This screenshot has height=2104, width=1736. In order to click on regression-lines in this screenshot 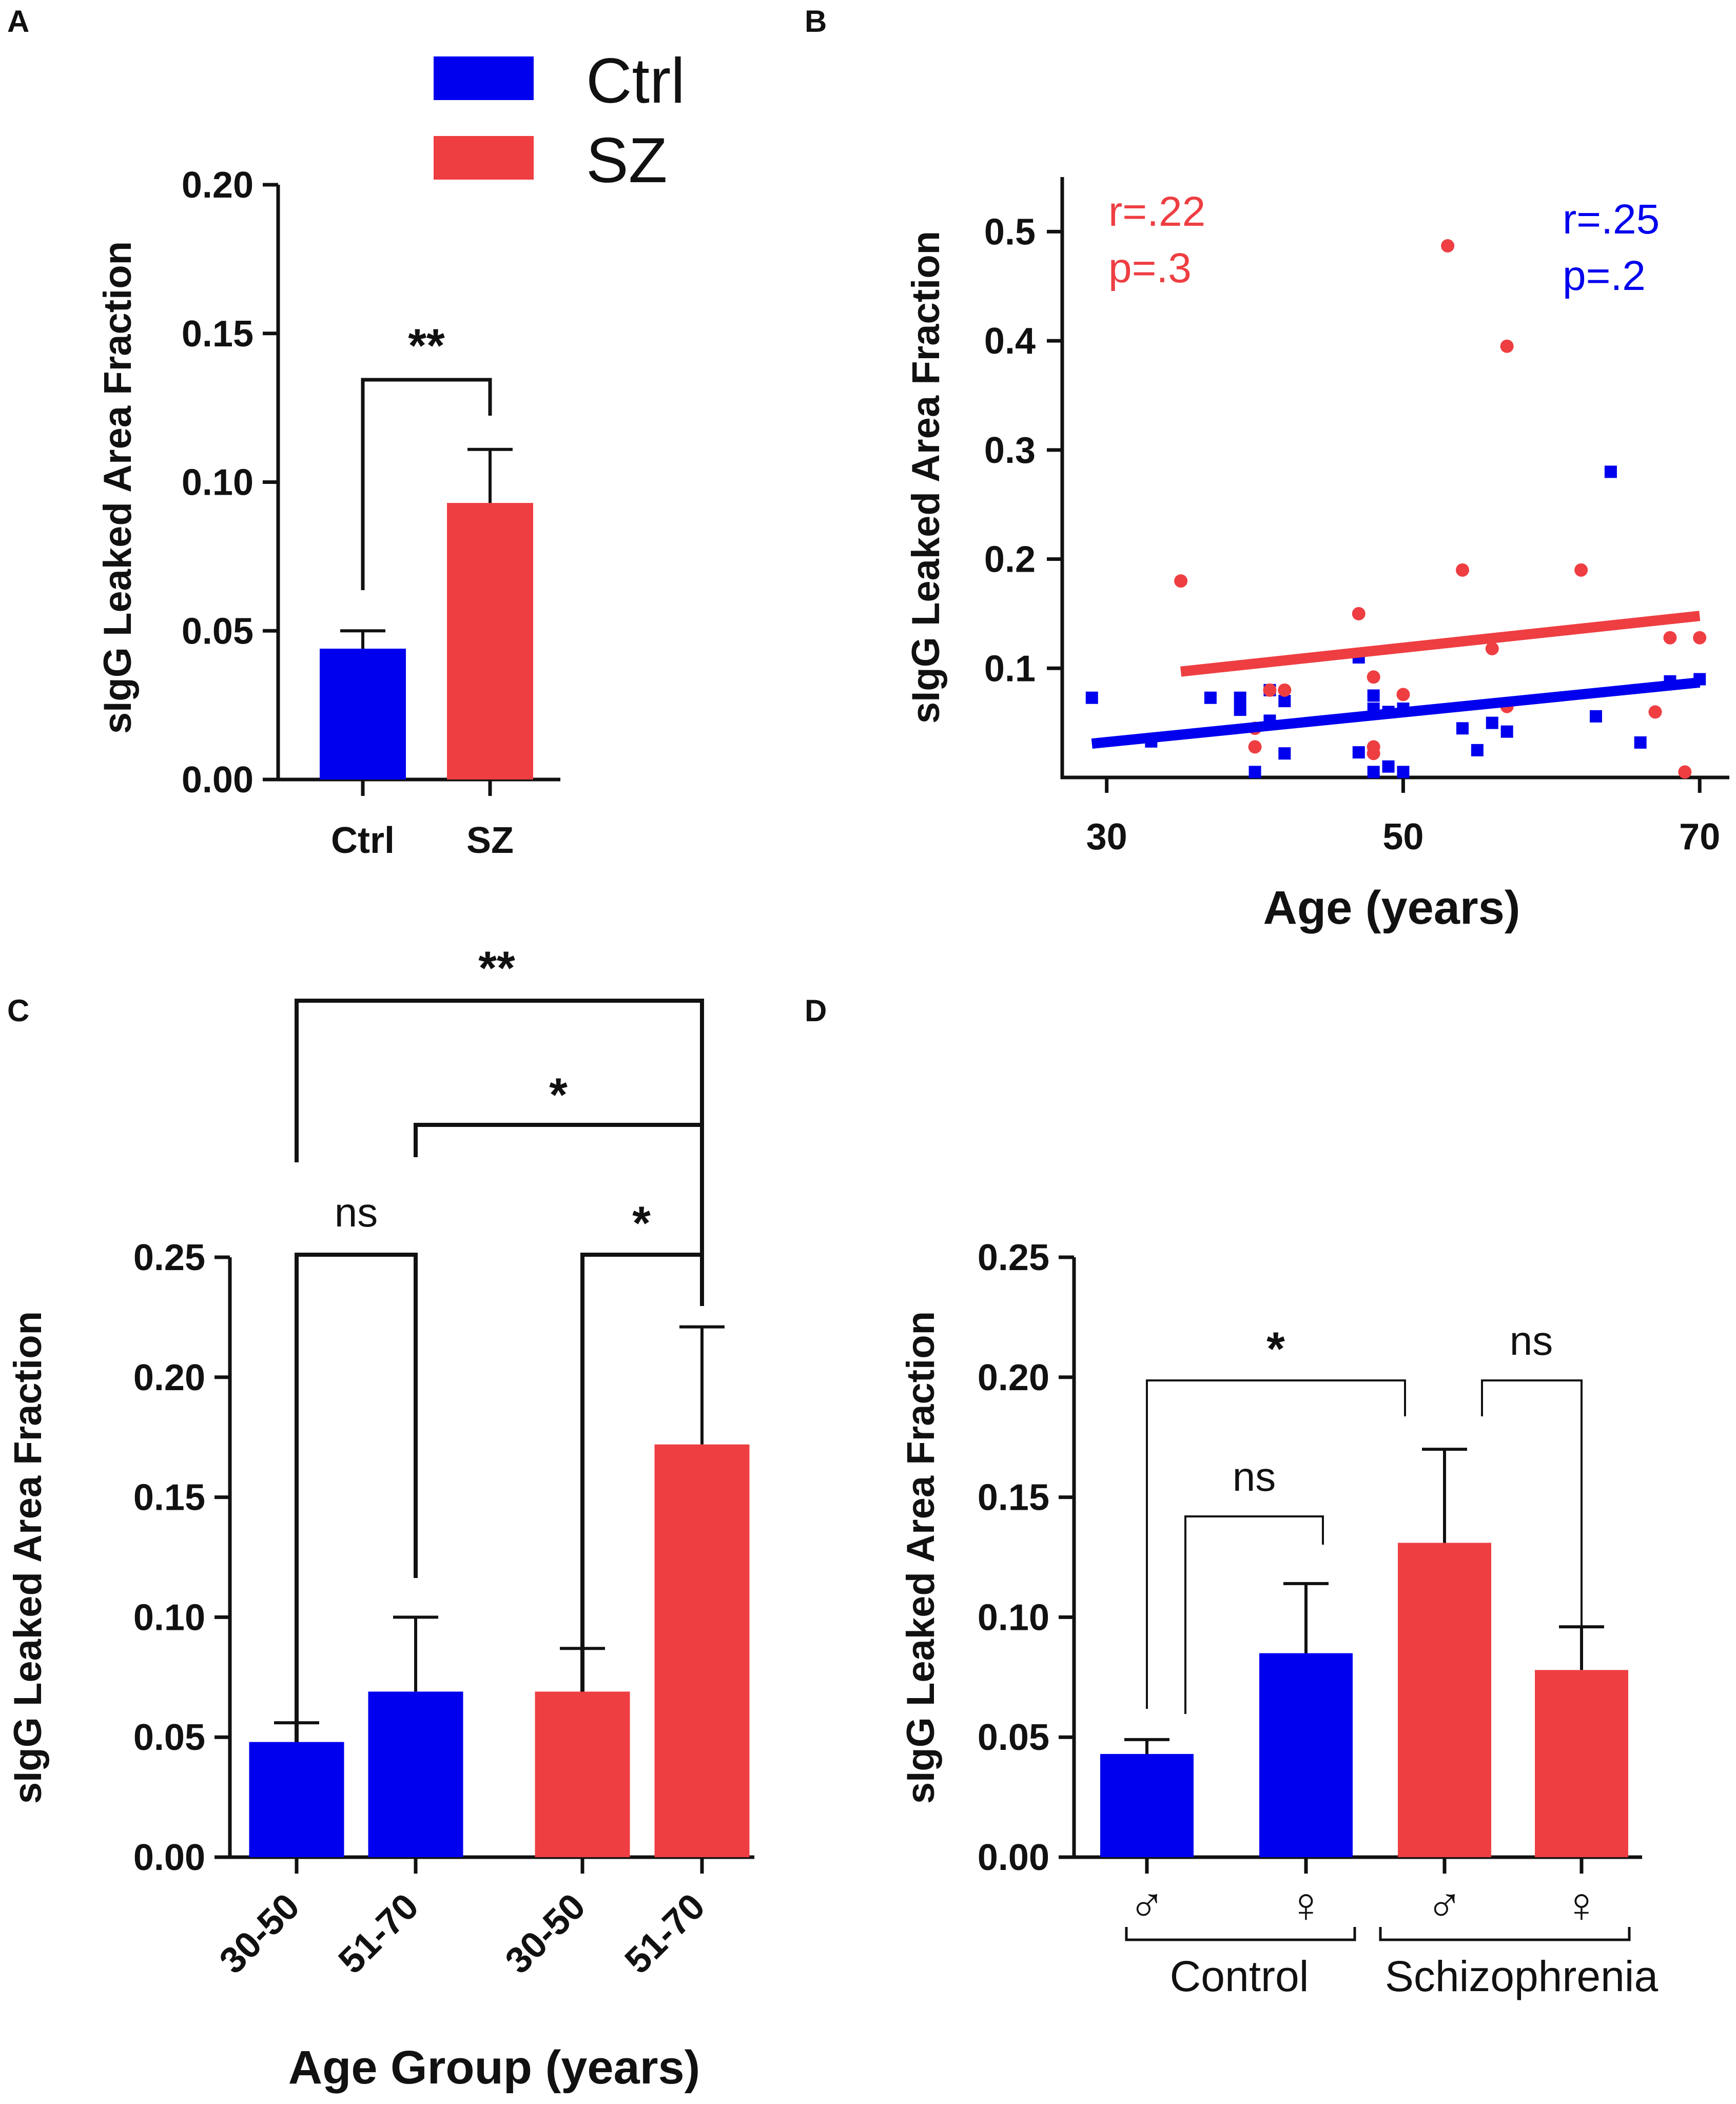, I will do `click(1396, 680)`.